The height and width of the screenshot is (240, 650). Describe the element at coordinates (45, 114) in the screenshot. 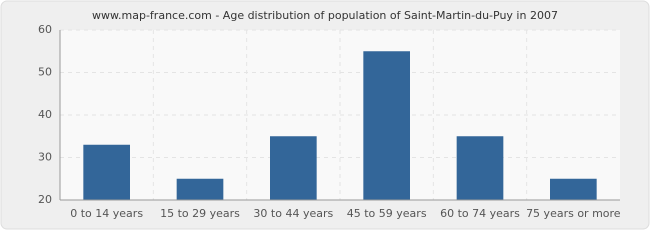

I see `y-tick-label: 40` at that location.